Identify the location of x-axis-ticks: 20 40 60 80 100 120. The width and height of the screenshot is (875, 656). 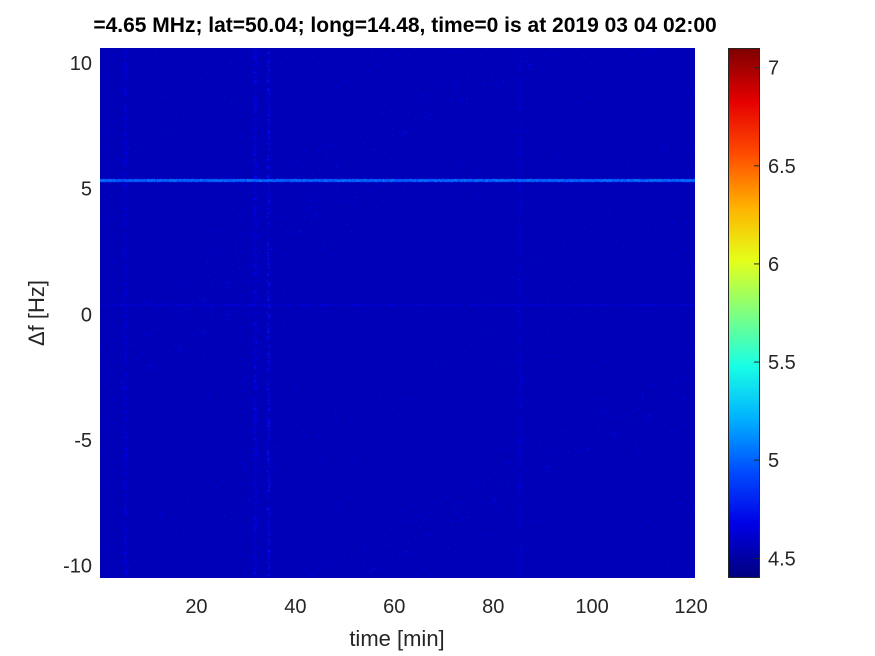
(446, 607).